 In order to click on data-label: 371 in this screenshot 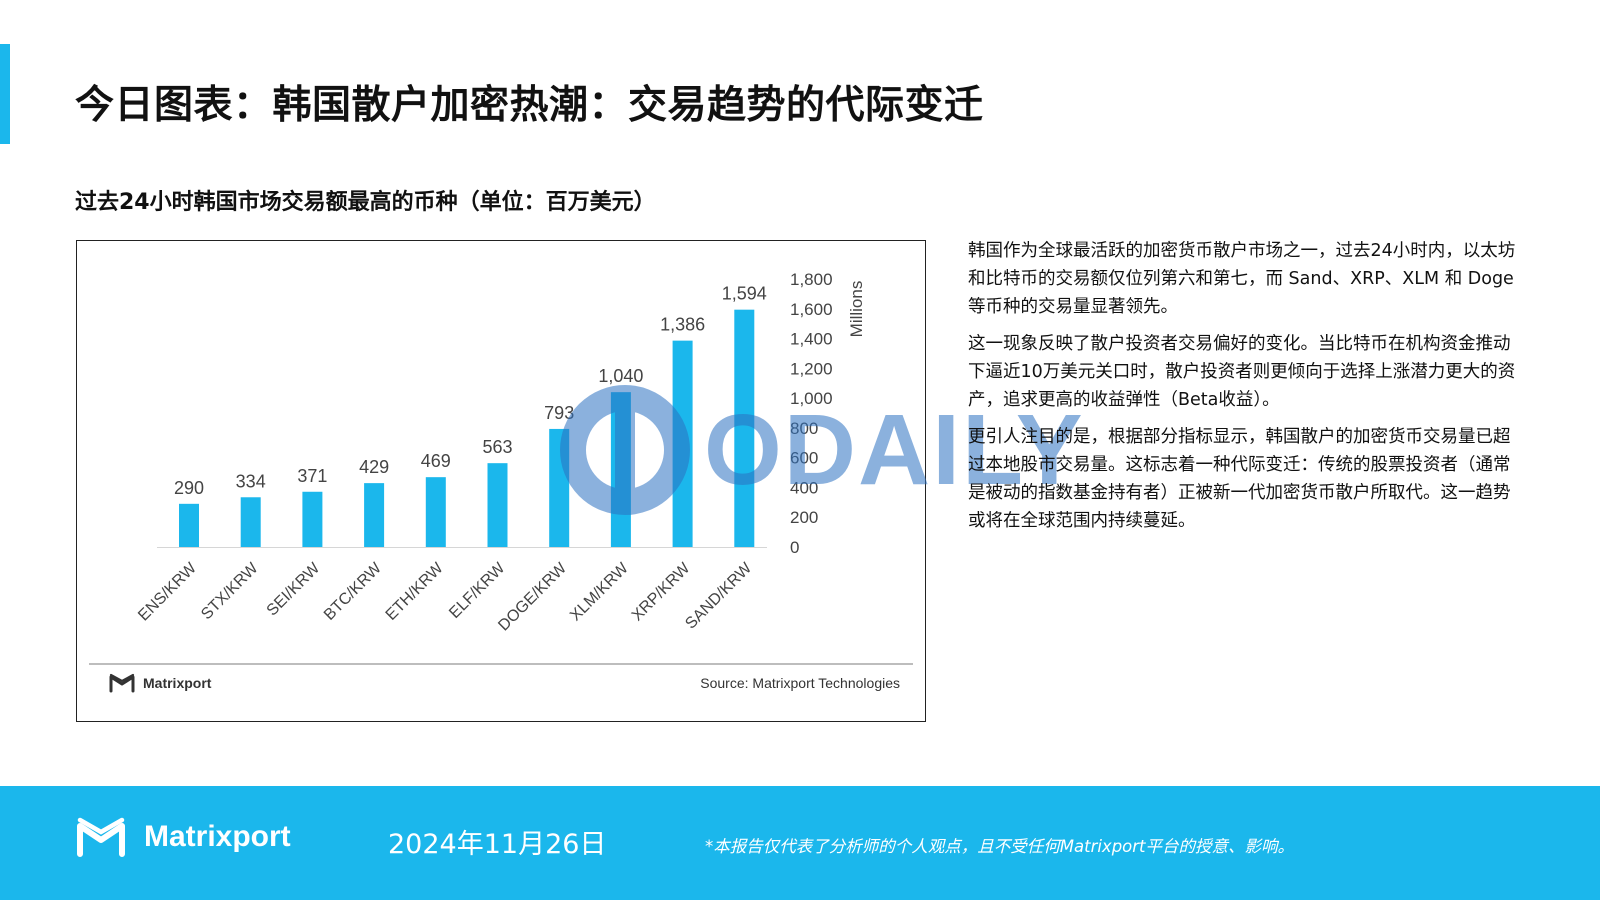, I will do `click(312, 476)`.